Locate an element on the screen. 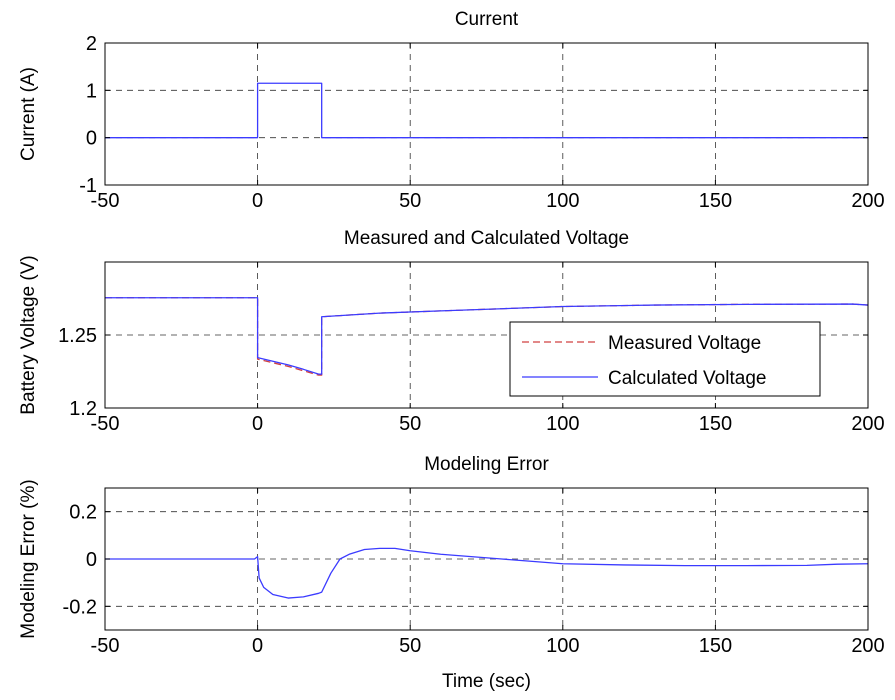 This screenshot has height=700, width=895. legend-label-2: Calculated Voltage is located at coordinates (687, 378).